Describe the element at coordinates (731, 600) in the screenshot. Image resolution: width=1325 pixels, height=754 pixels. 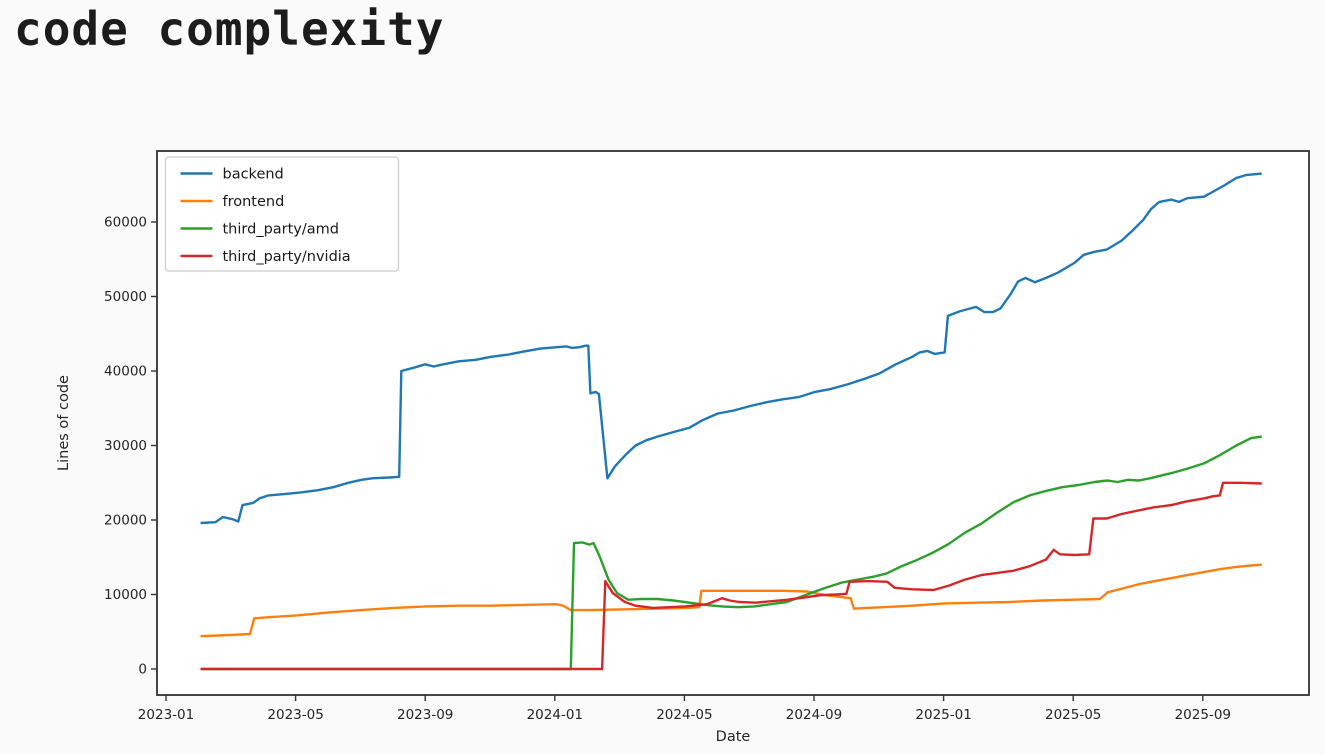
I see `series-line-frontend` at that location.